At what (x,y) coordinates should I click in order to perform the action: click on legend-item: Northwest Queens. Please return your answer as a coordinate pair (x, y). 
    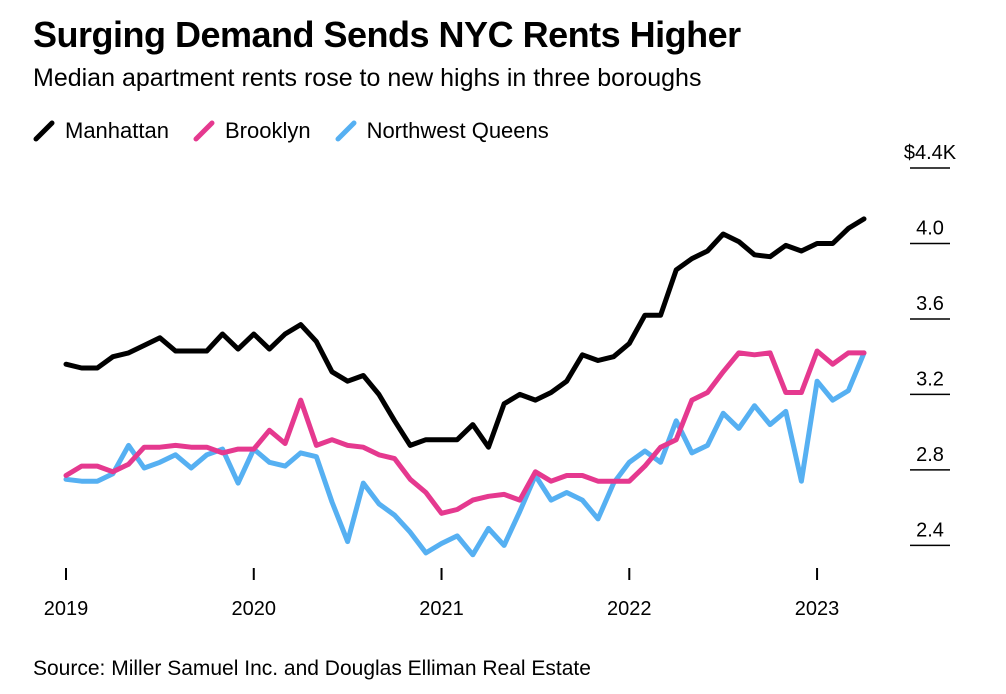
    Looking at the image, I should click on (442, 131).